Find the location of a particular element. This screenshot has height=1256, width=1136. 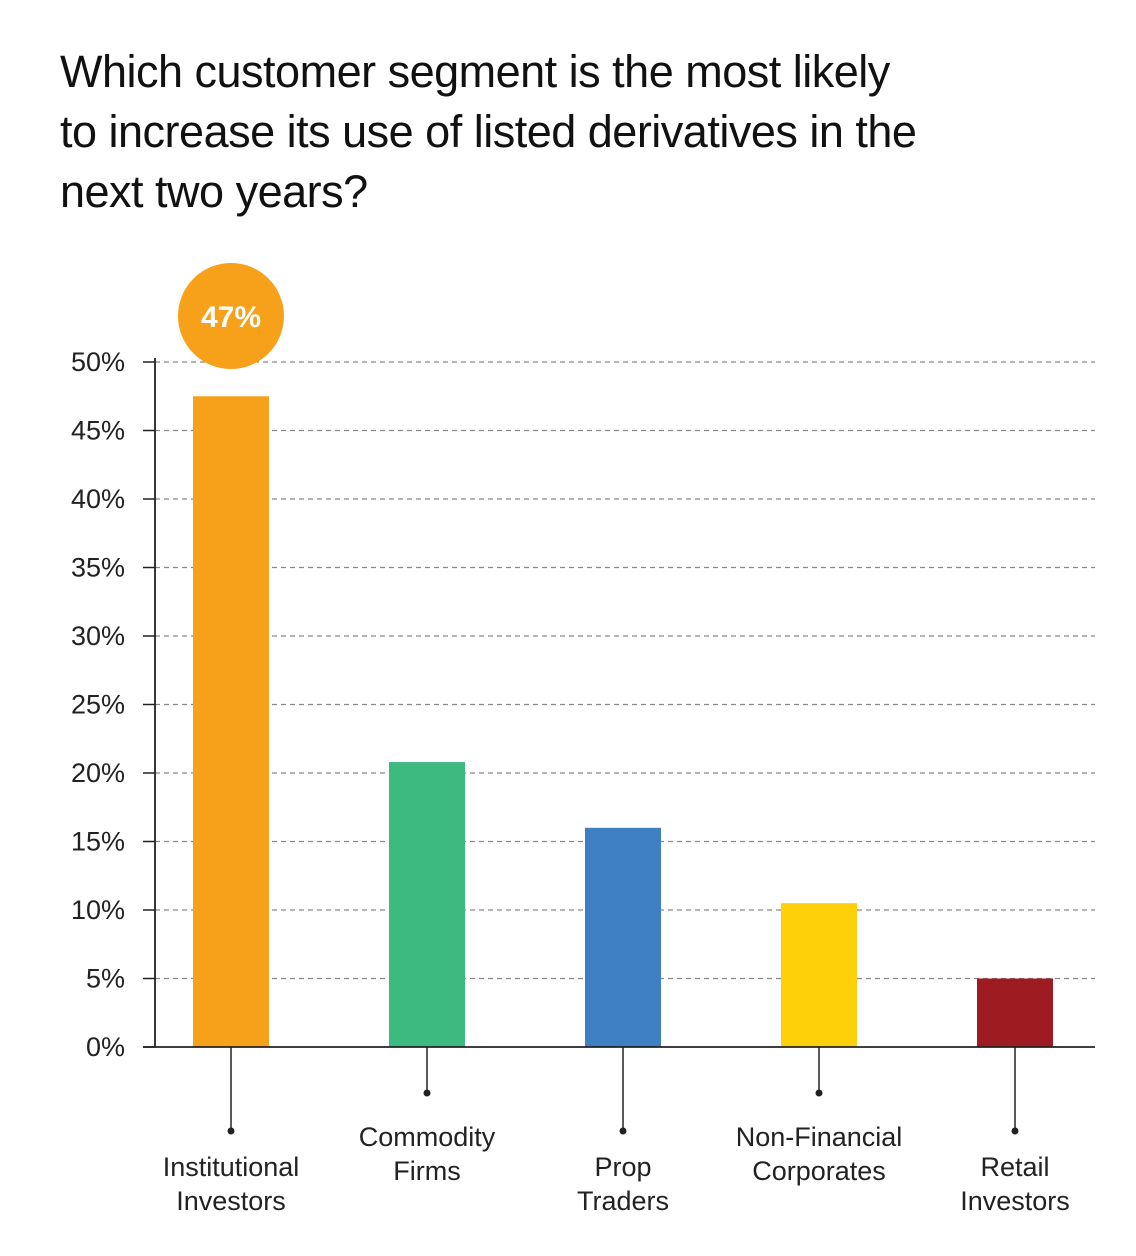

category-label: Prop is located at coordinates (622, 1167).